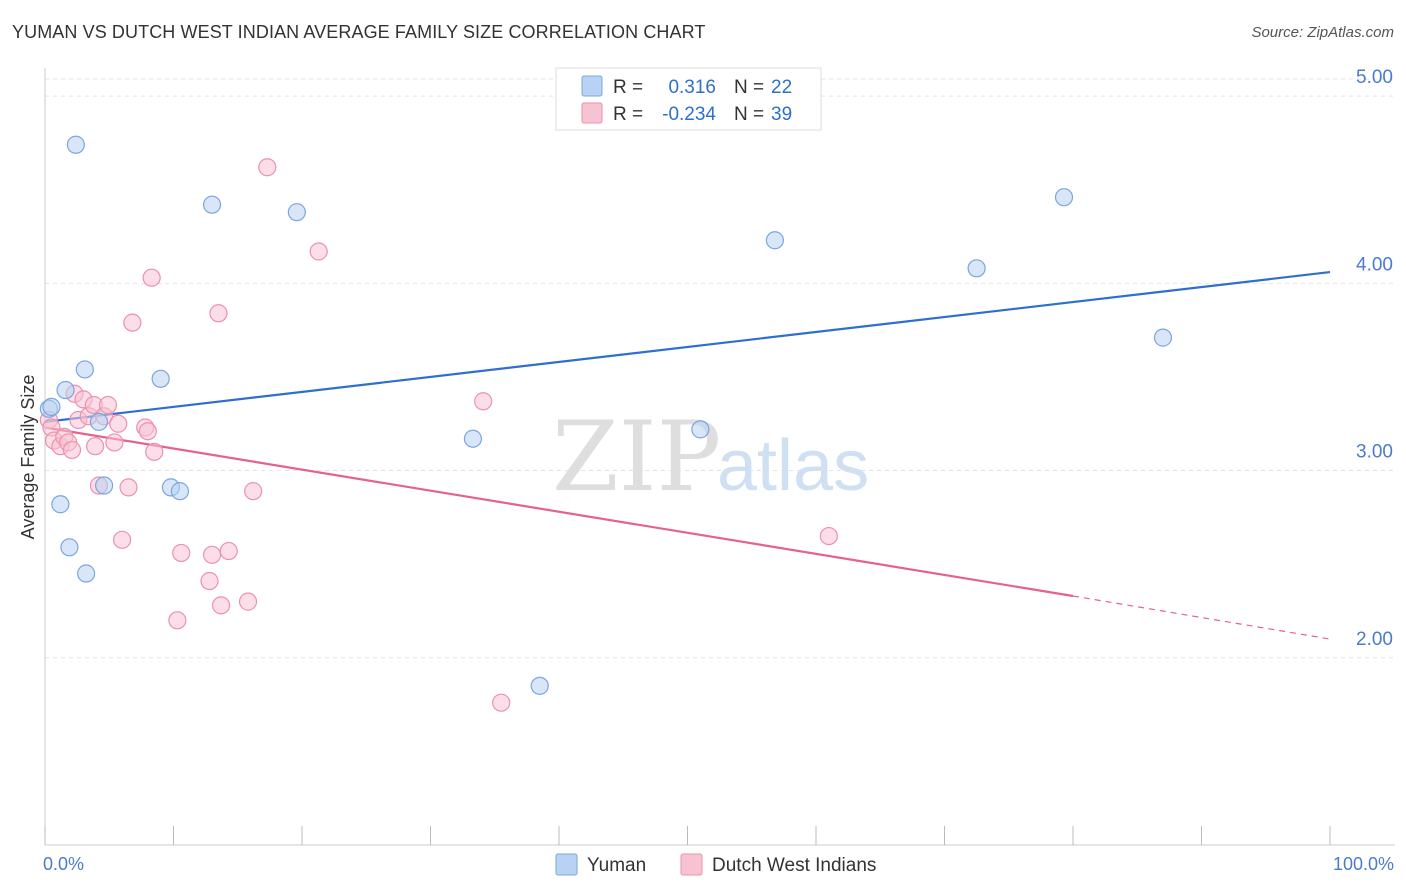 Image resolution: width=1406 pixels, height=892 pixels. What do you see at coordinates (636, 457) in the screenshot?
I see `watermark-zip: ZIP` at bounding box center [636, 457].